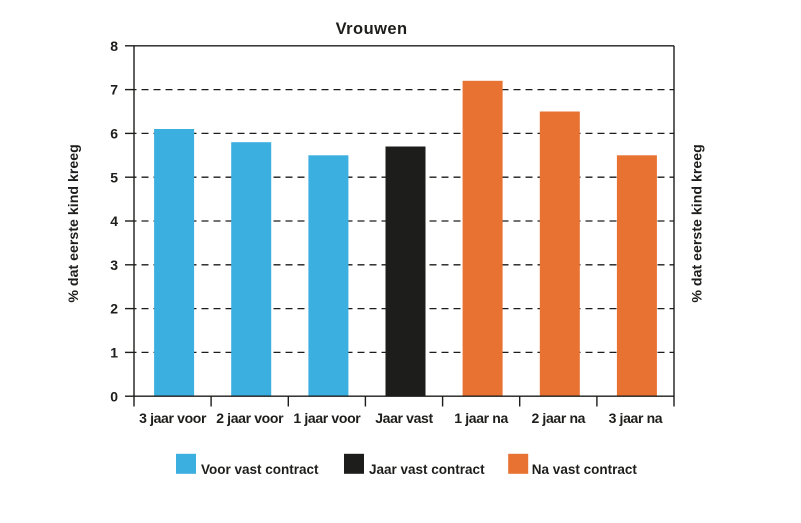  What do you see at coordinates (327, 418) in the screenshot?
I see `svg-text: 1 jaar voor` at bounding box center [327, 418].